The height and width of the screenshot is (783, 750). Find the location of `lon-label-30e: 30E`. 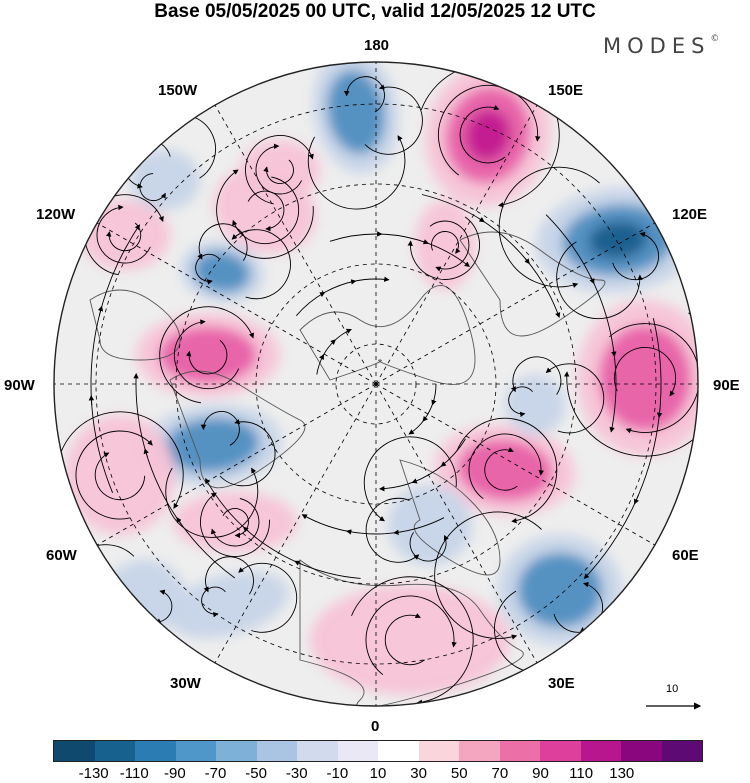

lon-label-30e: 30E is located at coordinates (561, 683).